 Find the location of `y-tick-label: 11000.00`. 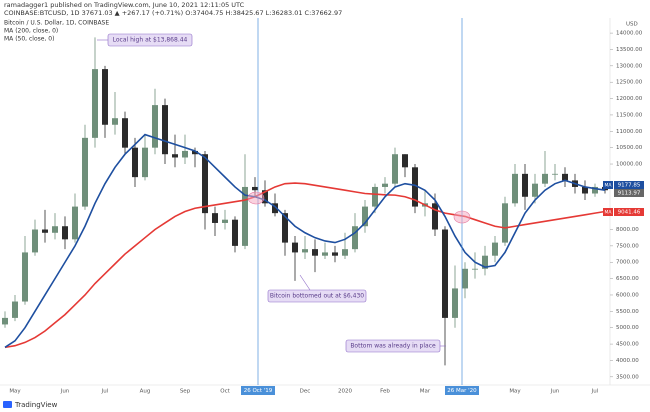

y-tick-label: 11000.00 is located at coordinates (629, 132).